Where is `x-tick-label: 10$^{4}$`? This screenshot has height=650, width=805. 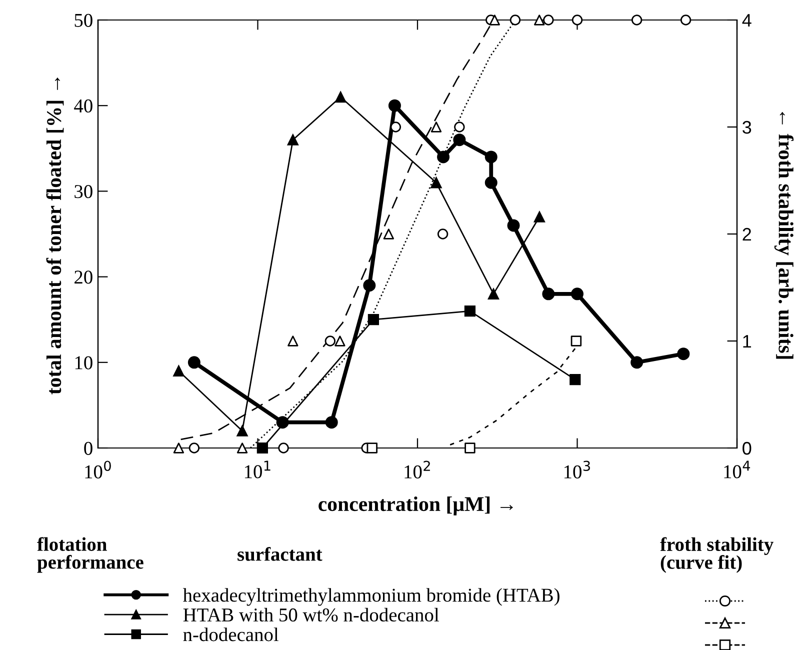
x-tick-label: 10$^{4}$ is located at coordinates (737, 469).